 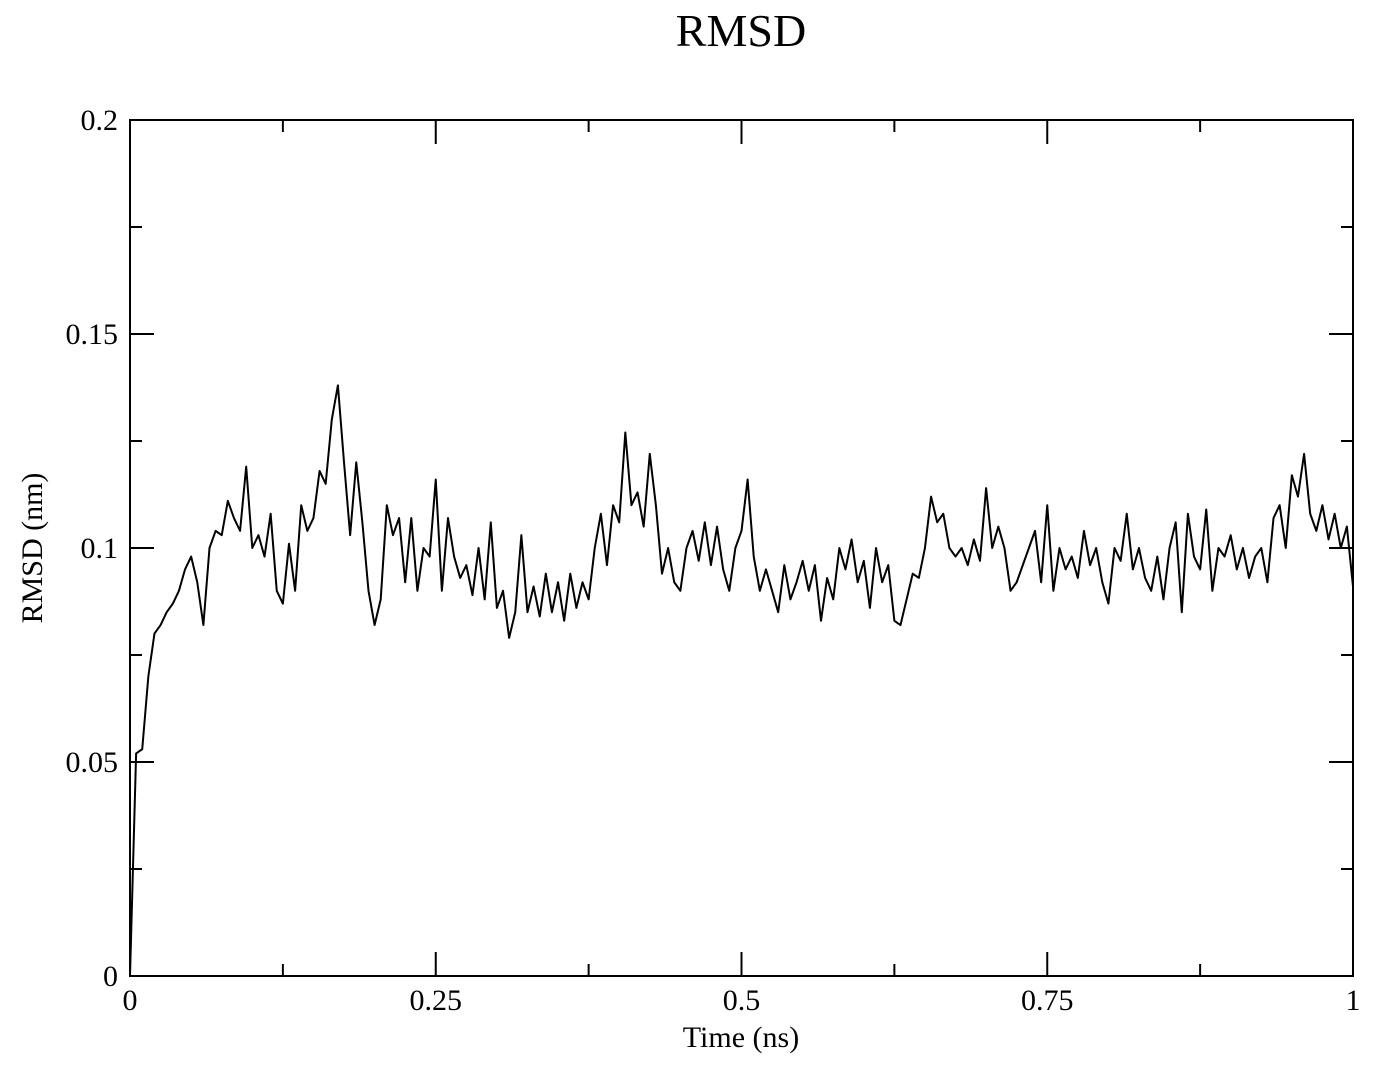 I want to click on x-tick-label: 0.75, so click(x=1047, y=1000).